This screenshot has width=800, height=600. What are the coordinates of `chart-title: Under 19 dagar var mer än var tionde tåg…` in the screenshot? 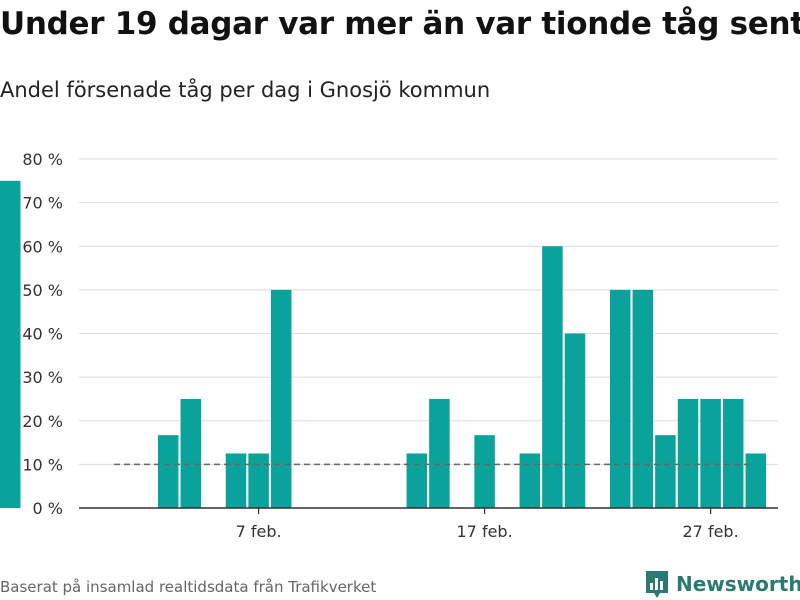 It's located at (400, 24).